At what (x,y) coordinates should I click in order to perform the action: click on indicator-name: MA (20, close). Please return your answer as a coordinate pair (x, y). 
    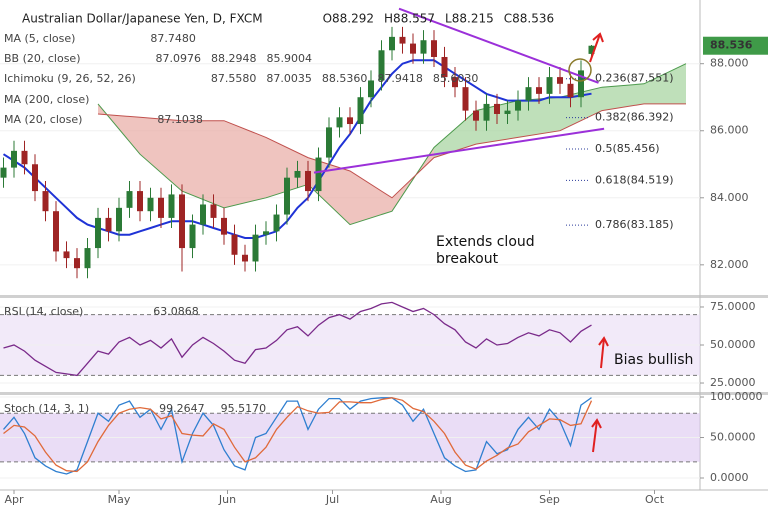
    Looking at the image, I should click on (43, 119).